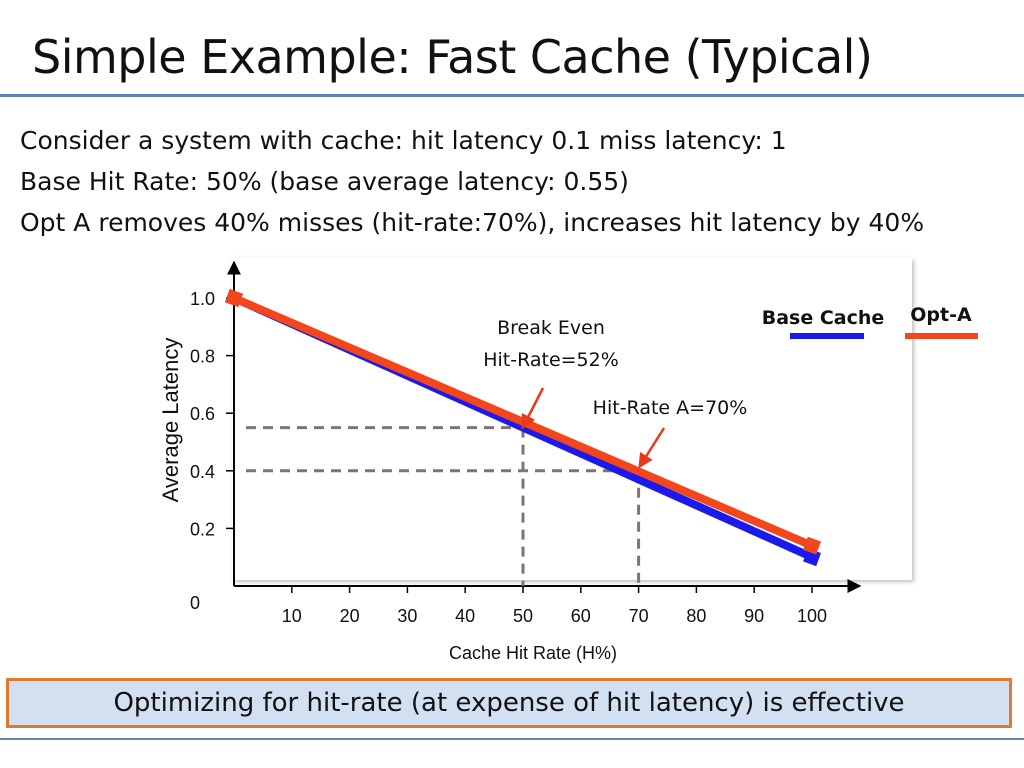  Describe the element at coordinates (202, 414) in the screenshot. I see `y-tick-label: 0.6` at that location.